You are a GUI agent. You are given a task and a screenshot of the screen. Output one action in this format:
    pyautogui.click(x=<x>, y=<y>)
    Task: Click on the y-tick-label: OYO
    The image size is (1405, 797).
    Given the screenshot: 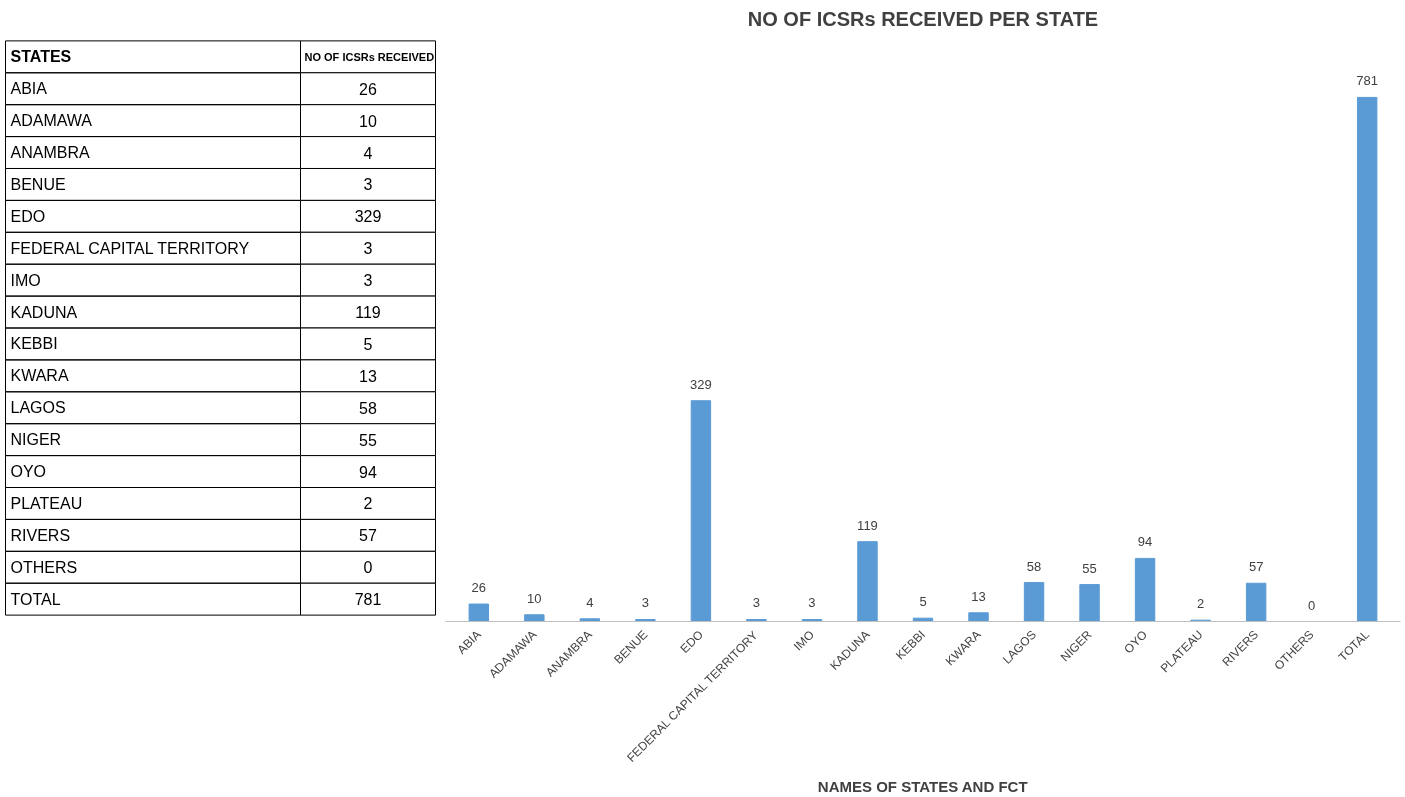 What is the action you would take?
    pyautogui.click(x=28, y=472)
    